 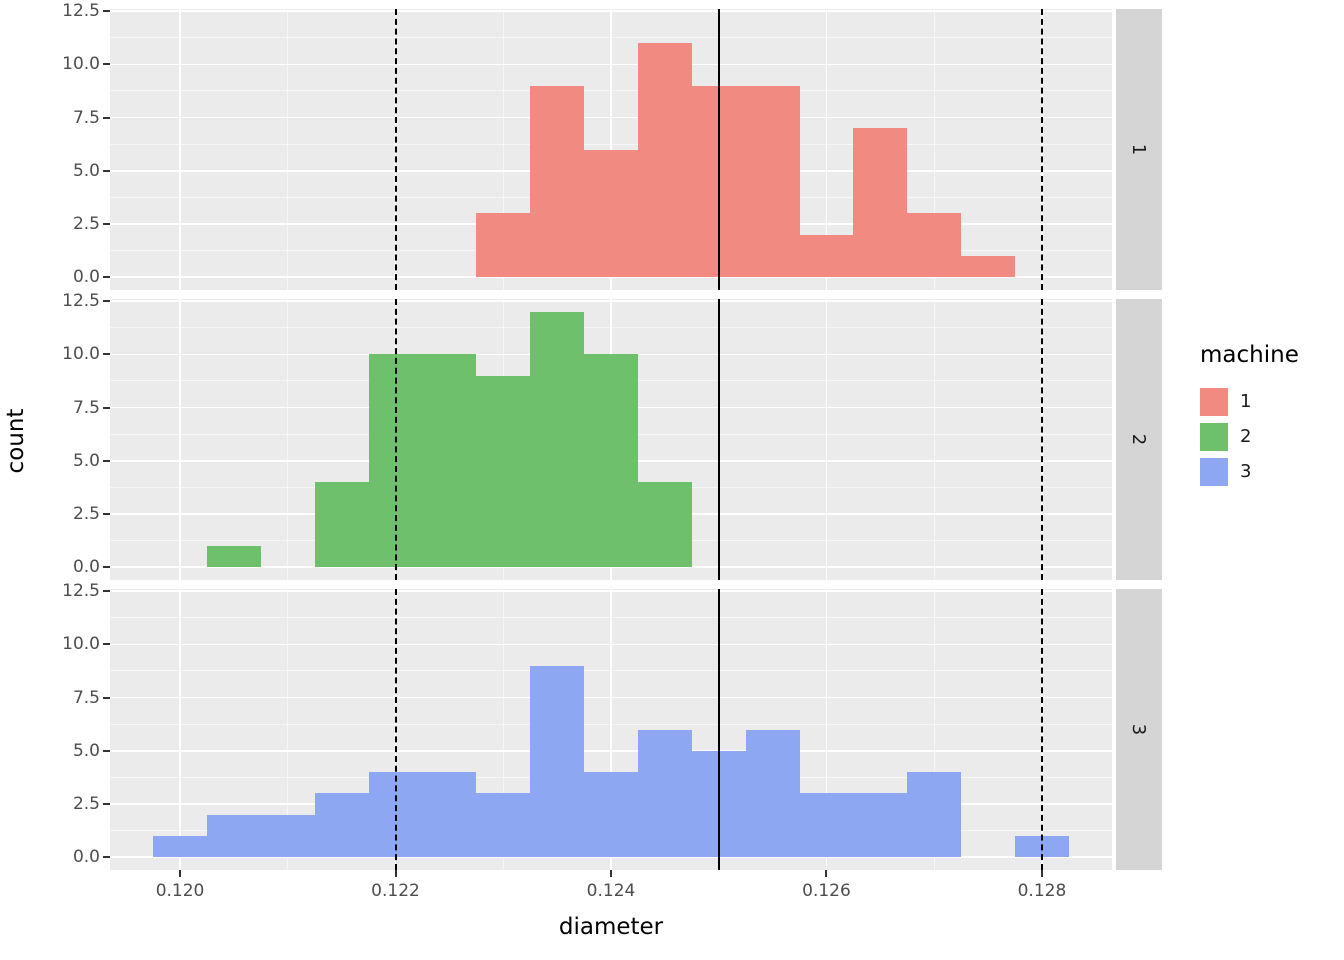 What do you see at coordinates (1246, 436) in the screenshot?
I see `legend-entry-label: 2` at bounding box center [1246, 436].